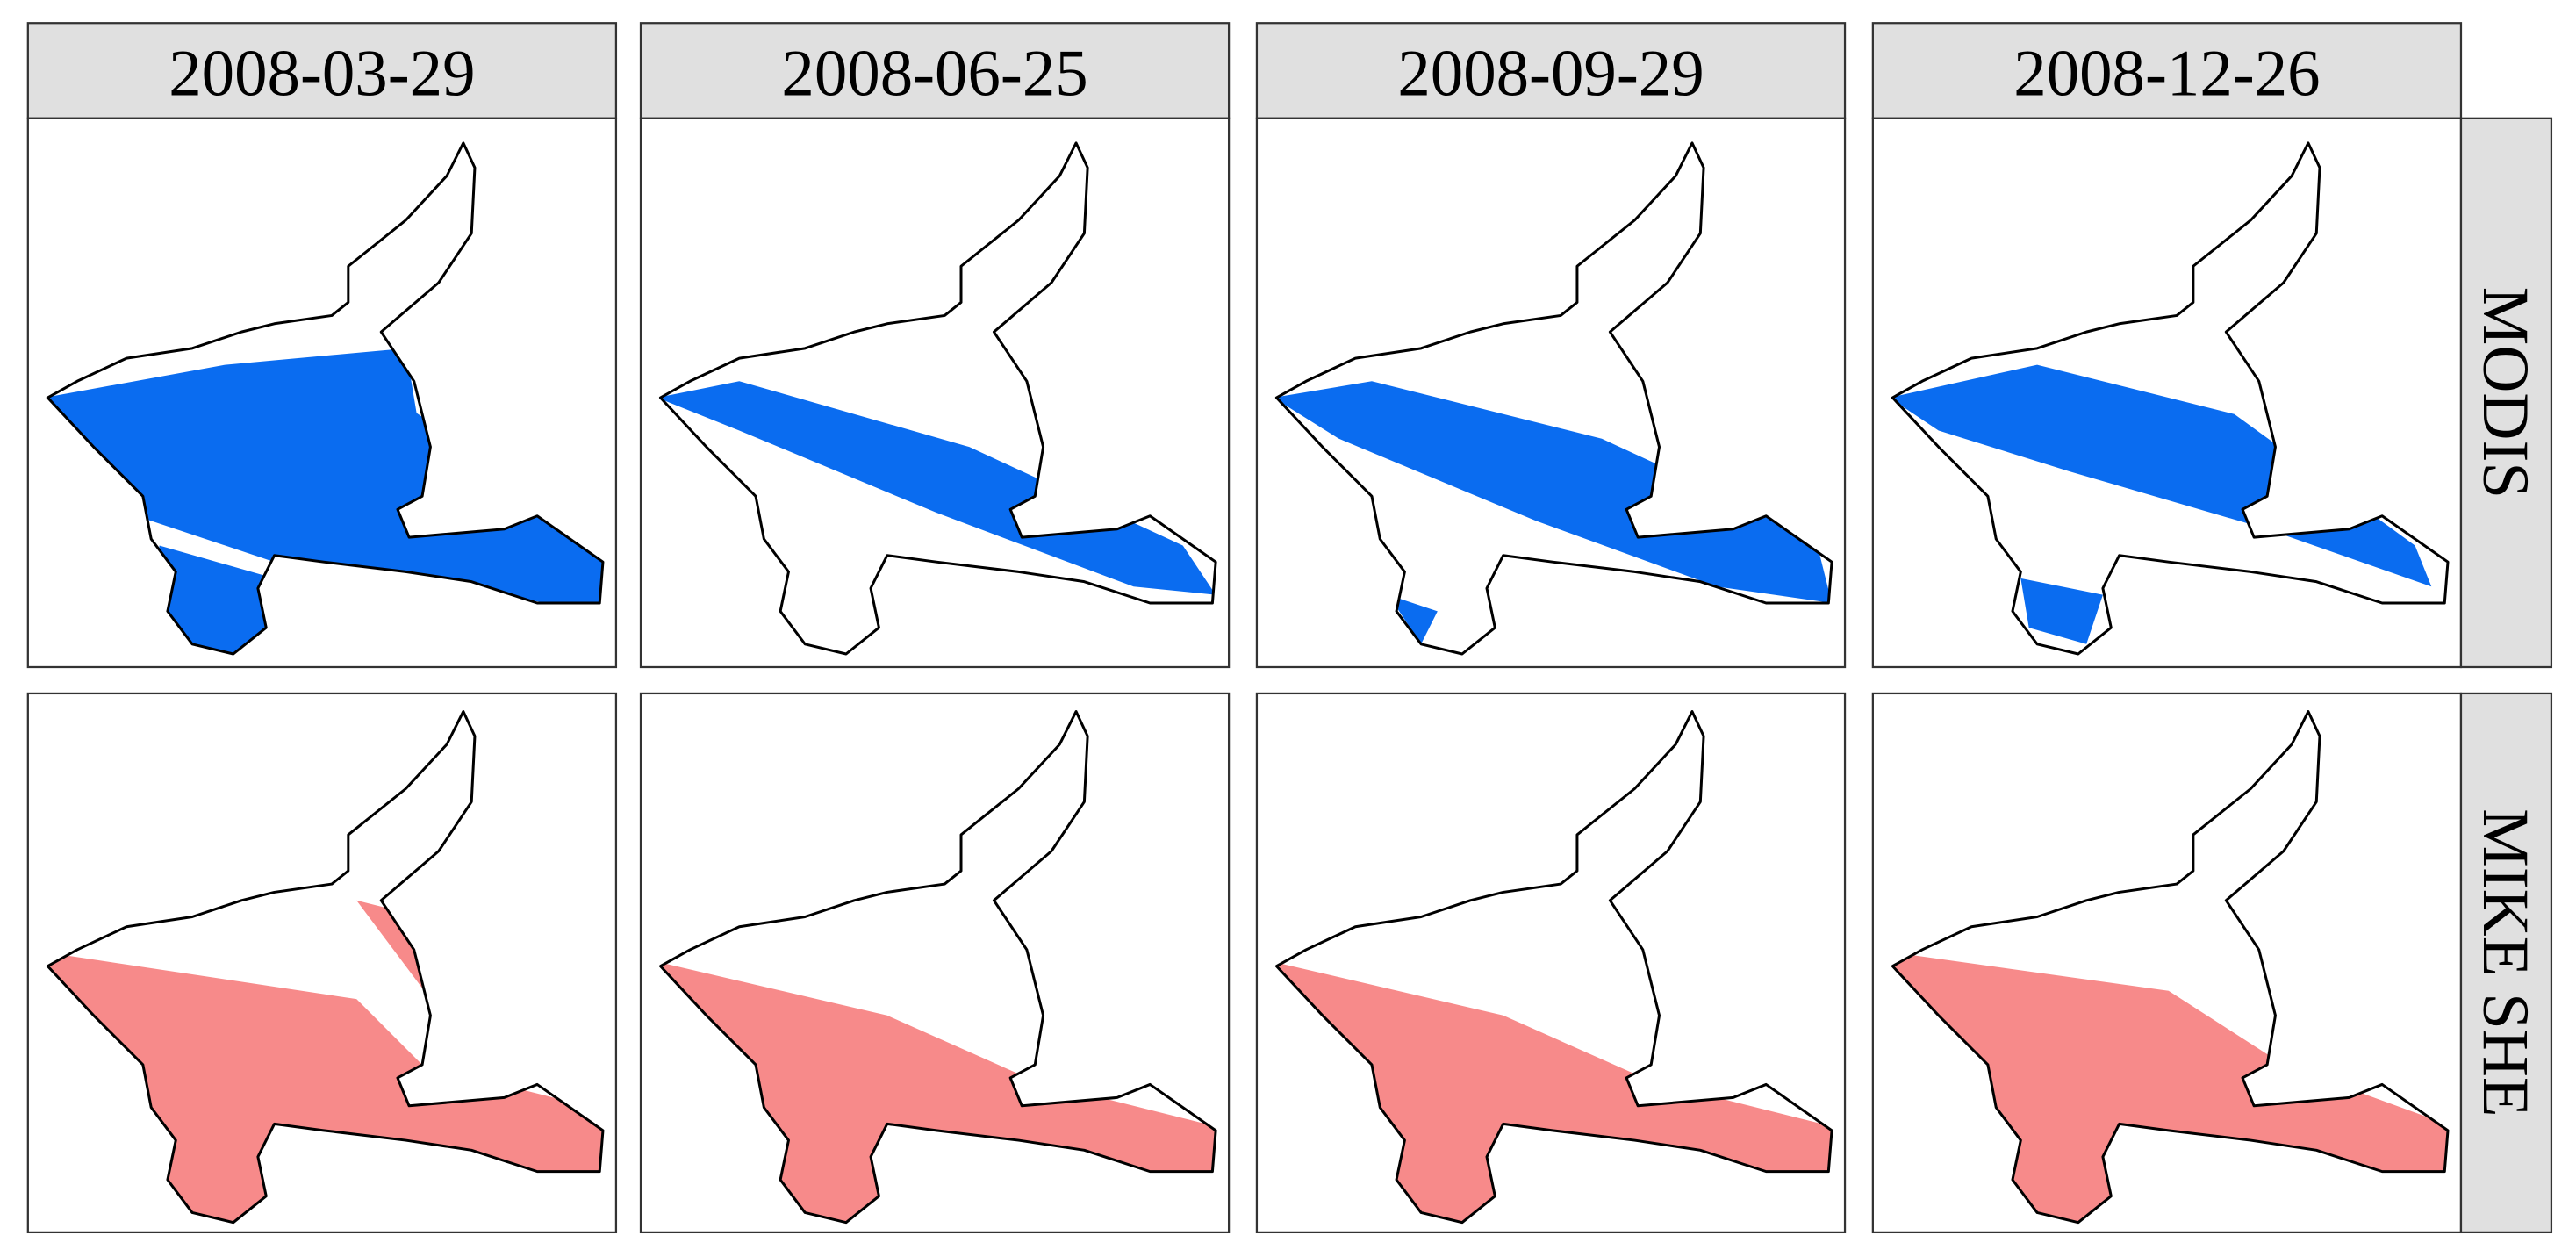 This screenshot has width=2576, height=1257. What do you see at coordinates (934, 74) in the screenshot?
I see `column-label: 2008-06-25` at bounding box center [934, 74].